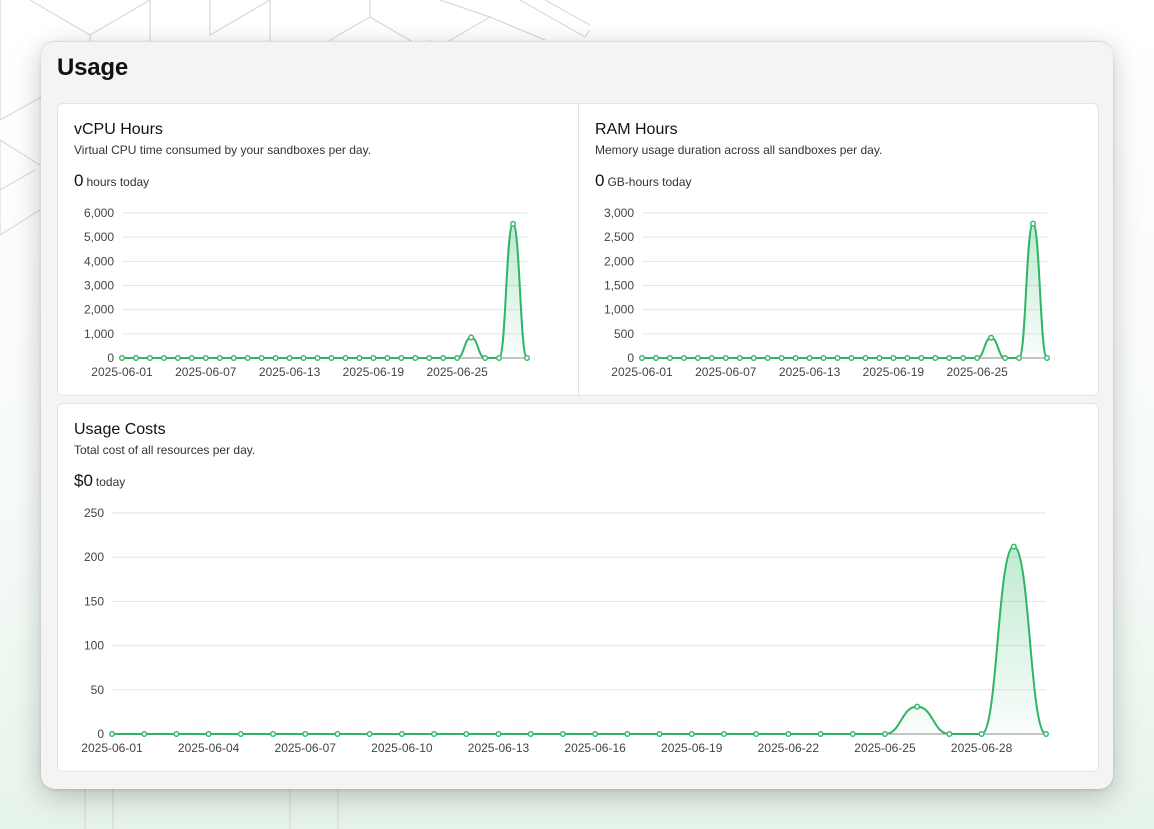  I want to click on costs-y-tick: 50, so click(98, 690).